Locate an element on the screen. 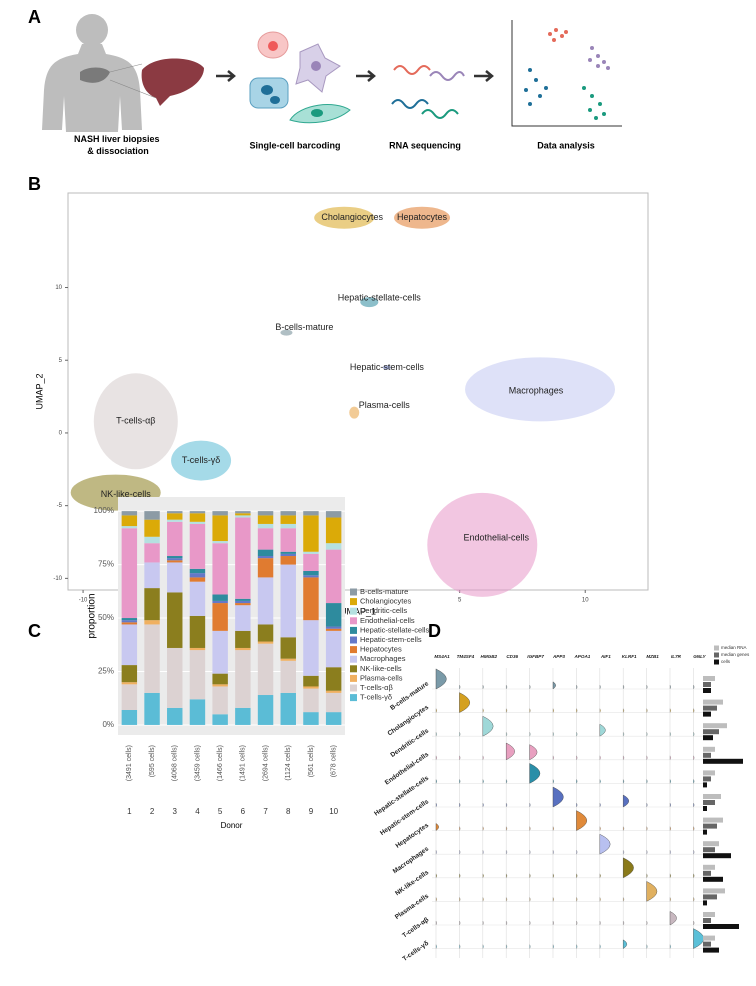 This screenshot has width=756, height=986. legend-label: T-cells-αβ is located at coordinates (377, 687).